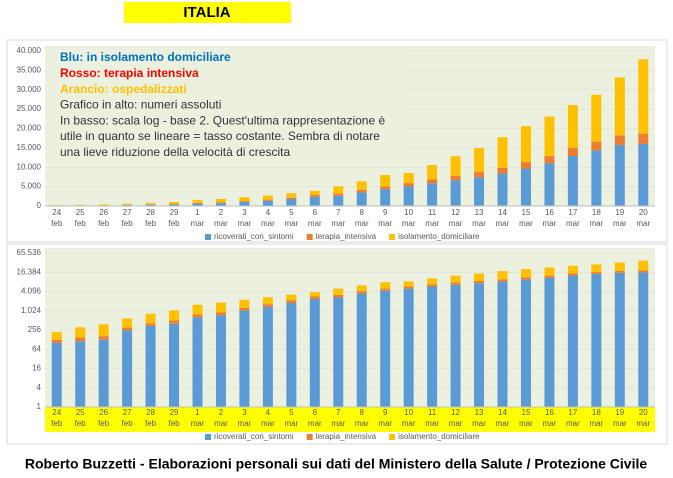 This screenshot has width=673, height=478. Describe the element at coordinates (439, 436) in the screenshot. I see `legend-label: isolamento_domiciliare` at that location.